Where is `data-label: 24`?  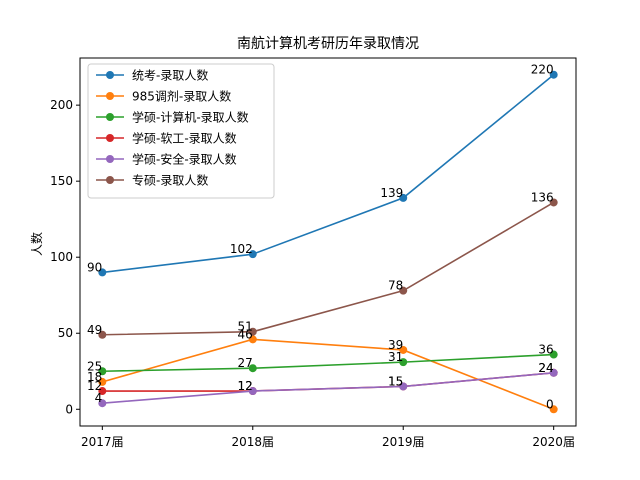 data-label: 24 is located at coordinates (545, 368).